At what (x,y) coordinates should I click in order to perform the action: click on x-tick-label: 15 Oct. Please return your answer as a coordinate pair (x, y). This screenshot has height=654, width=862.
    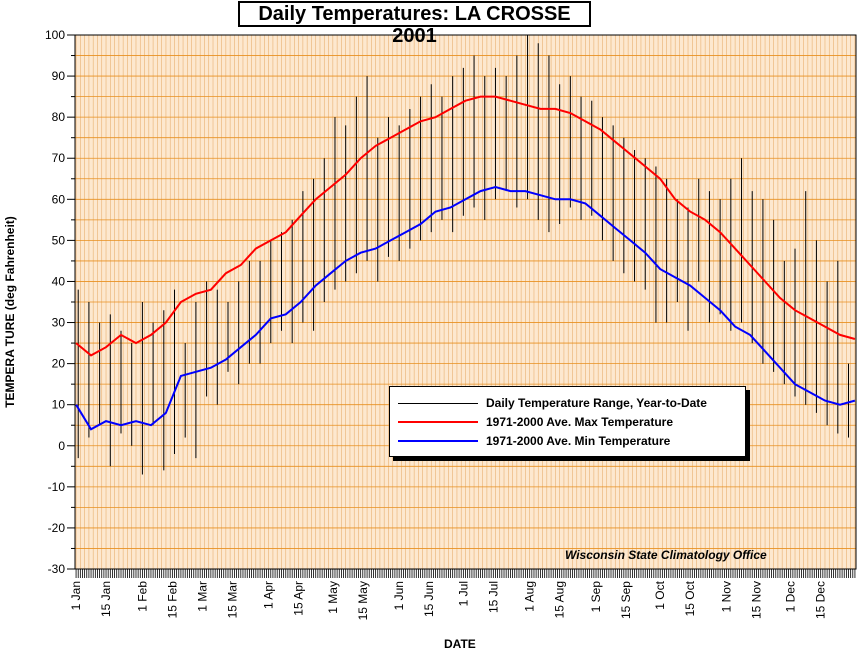
    Looking at the image, I should click on (690, 598).